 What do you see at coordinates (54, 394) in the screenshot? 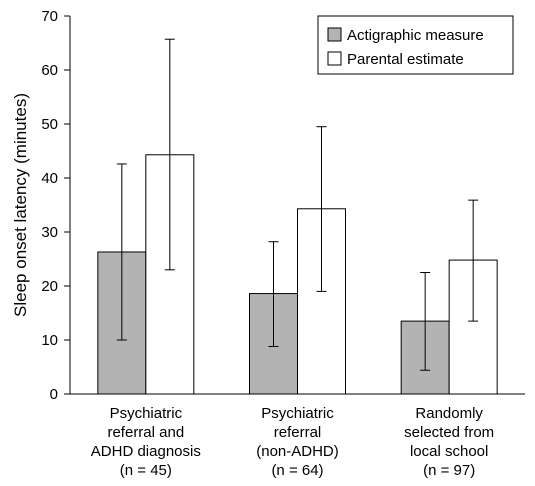
I see `y-tick-label: 0` at bounding box center [54, 394].